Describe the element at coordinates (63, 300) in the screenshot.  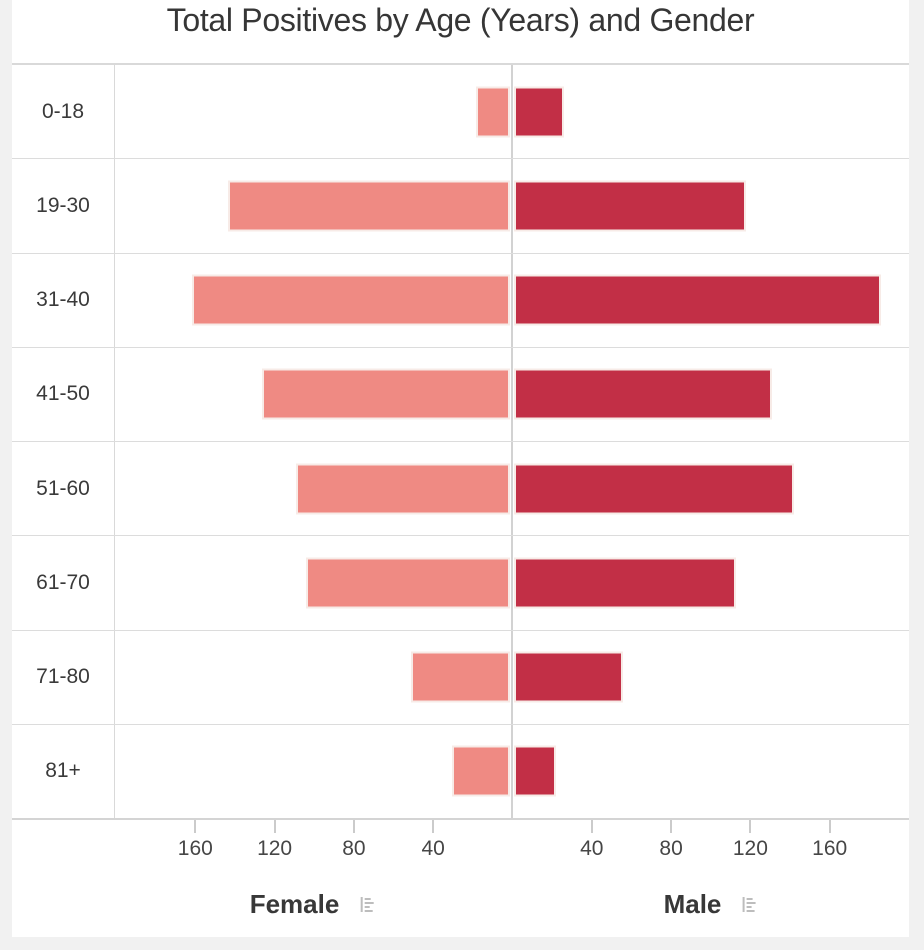
I see `age-label: 31-40` at that location.